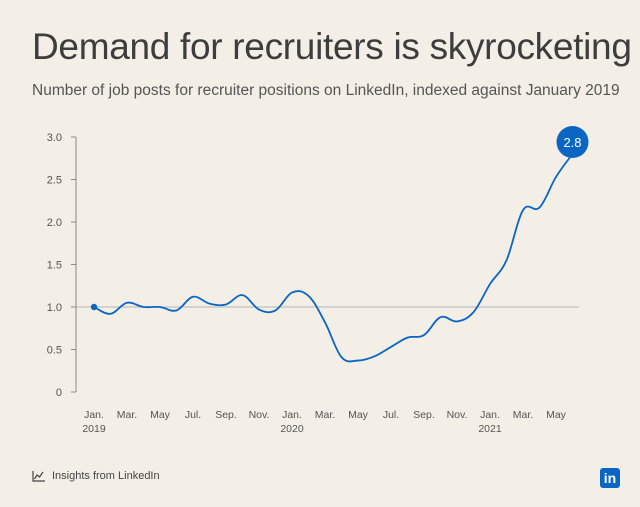 The image size is (640, 507). Describe the element at coordinates (106, 476) in the screenshot. I see `source-label: Insights from LinkedIn` at that location.